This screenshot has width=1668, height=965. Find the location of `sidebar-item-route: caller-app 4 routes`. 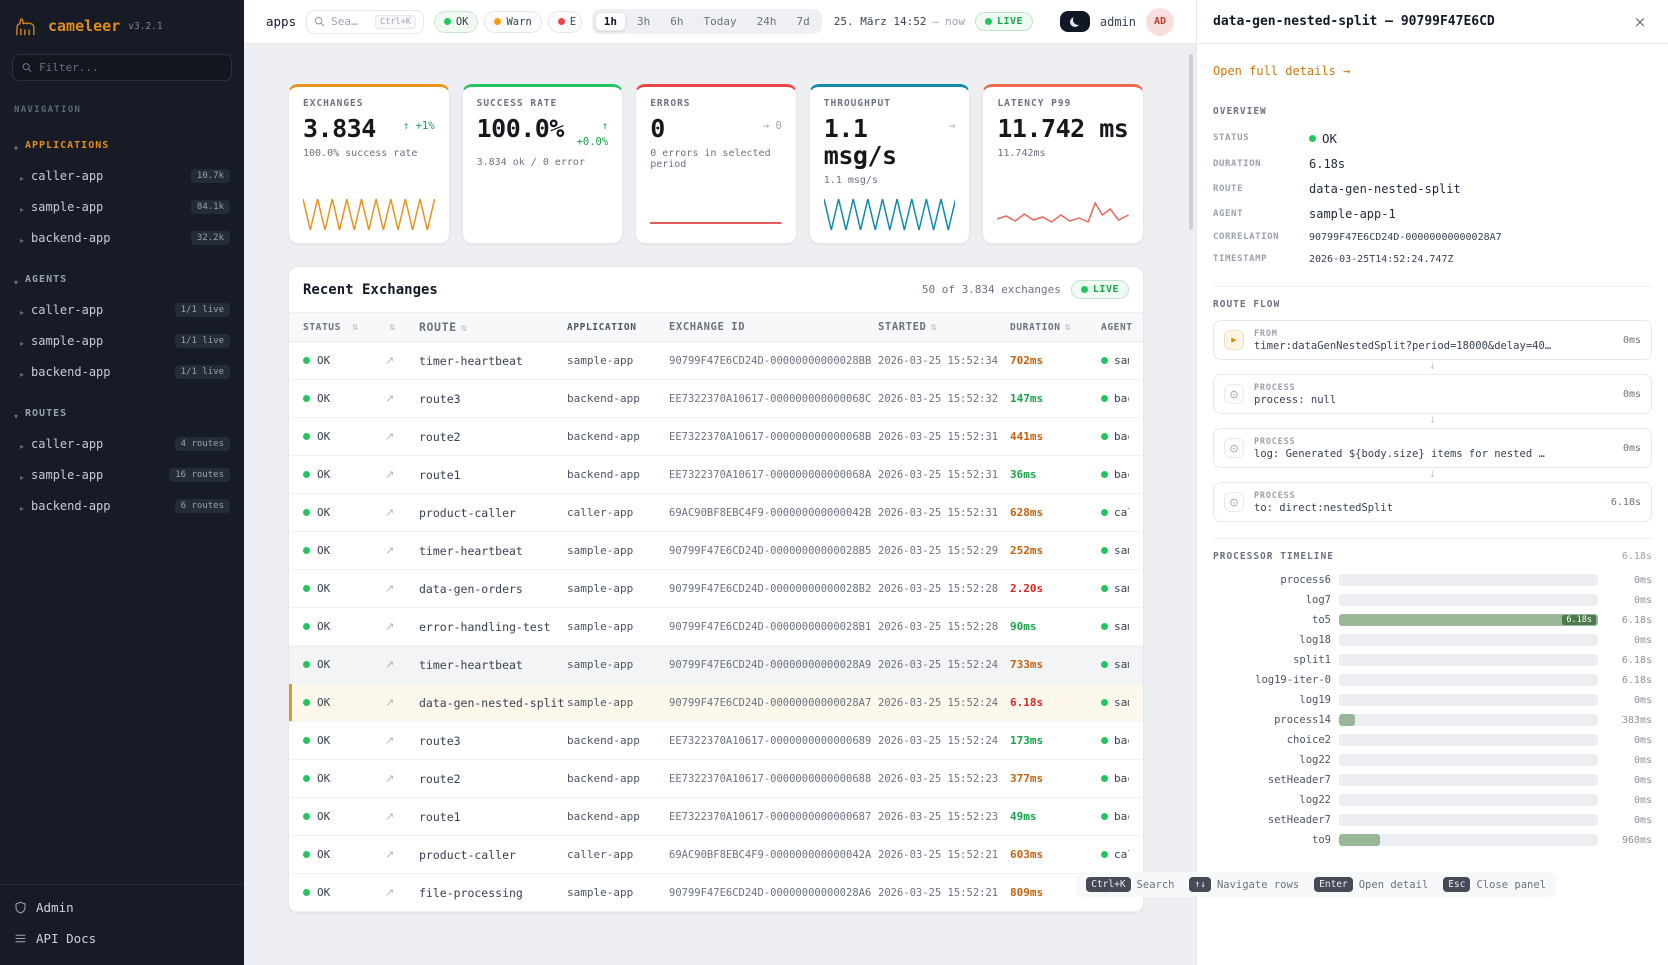

sidebar-item-route: caller-app 4 routes is located at coordinates (122, 443).